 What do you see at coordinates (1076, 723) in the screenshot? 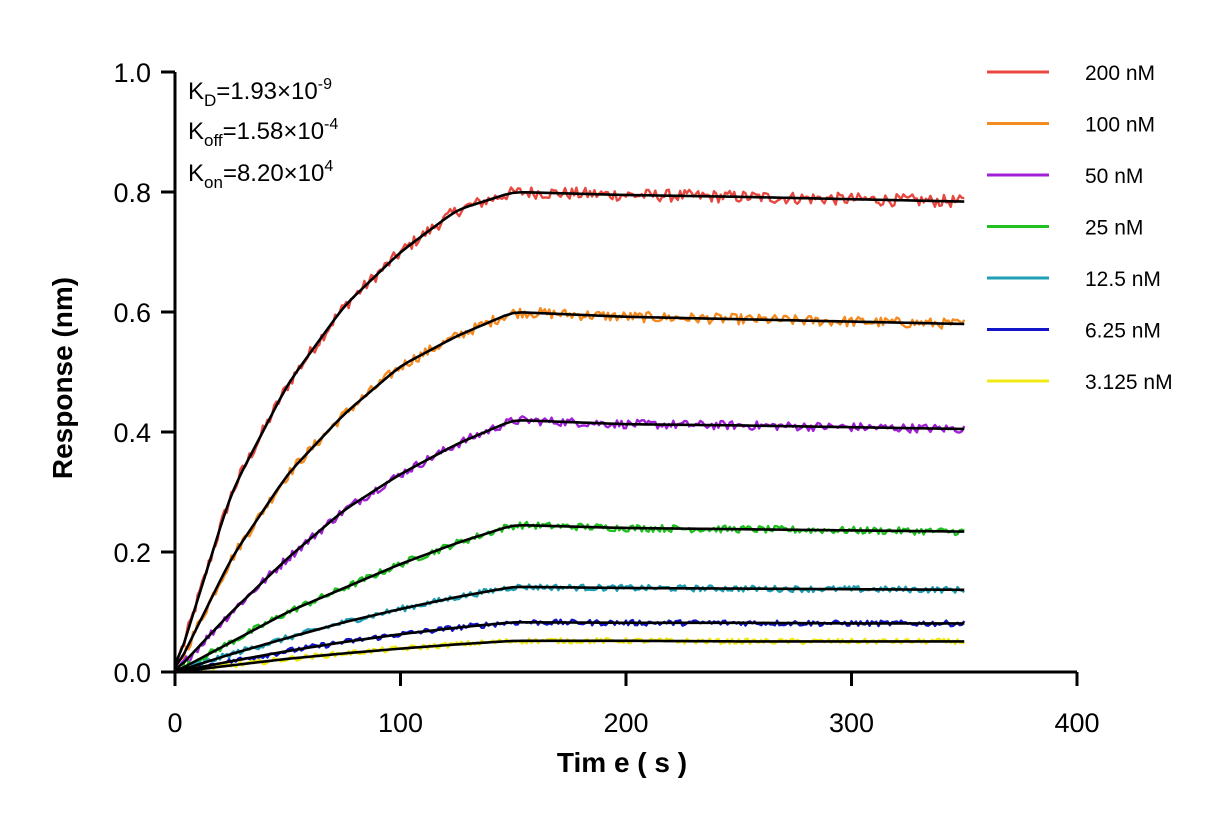
I see `x-tick-label: 400` at bounding box center [1076, 723].